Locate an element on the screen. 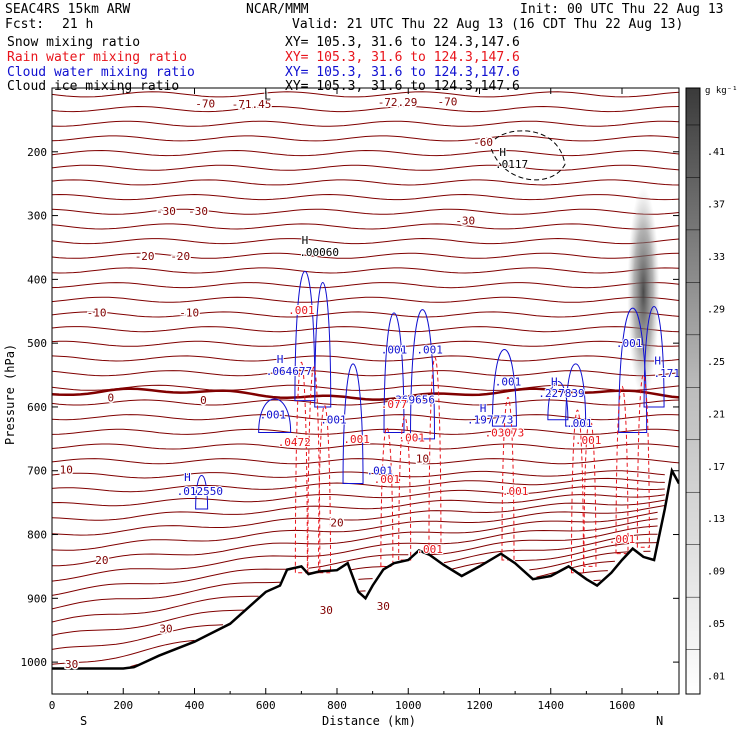 Image resolution: width=740 pixels, height=740 pixels. x-tick-label: 1200 is located at coordinates (479, 705).